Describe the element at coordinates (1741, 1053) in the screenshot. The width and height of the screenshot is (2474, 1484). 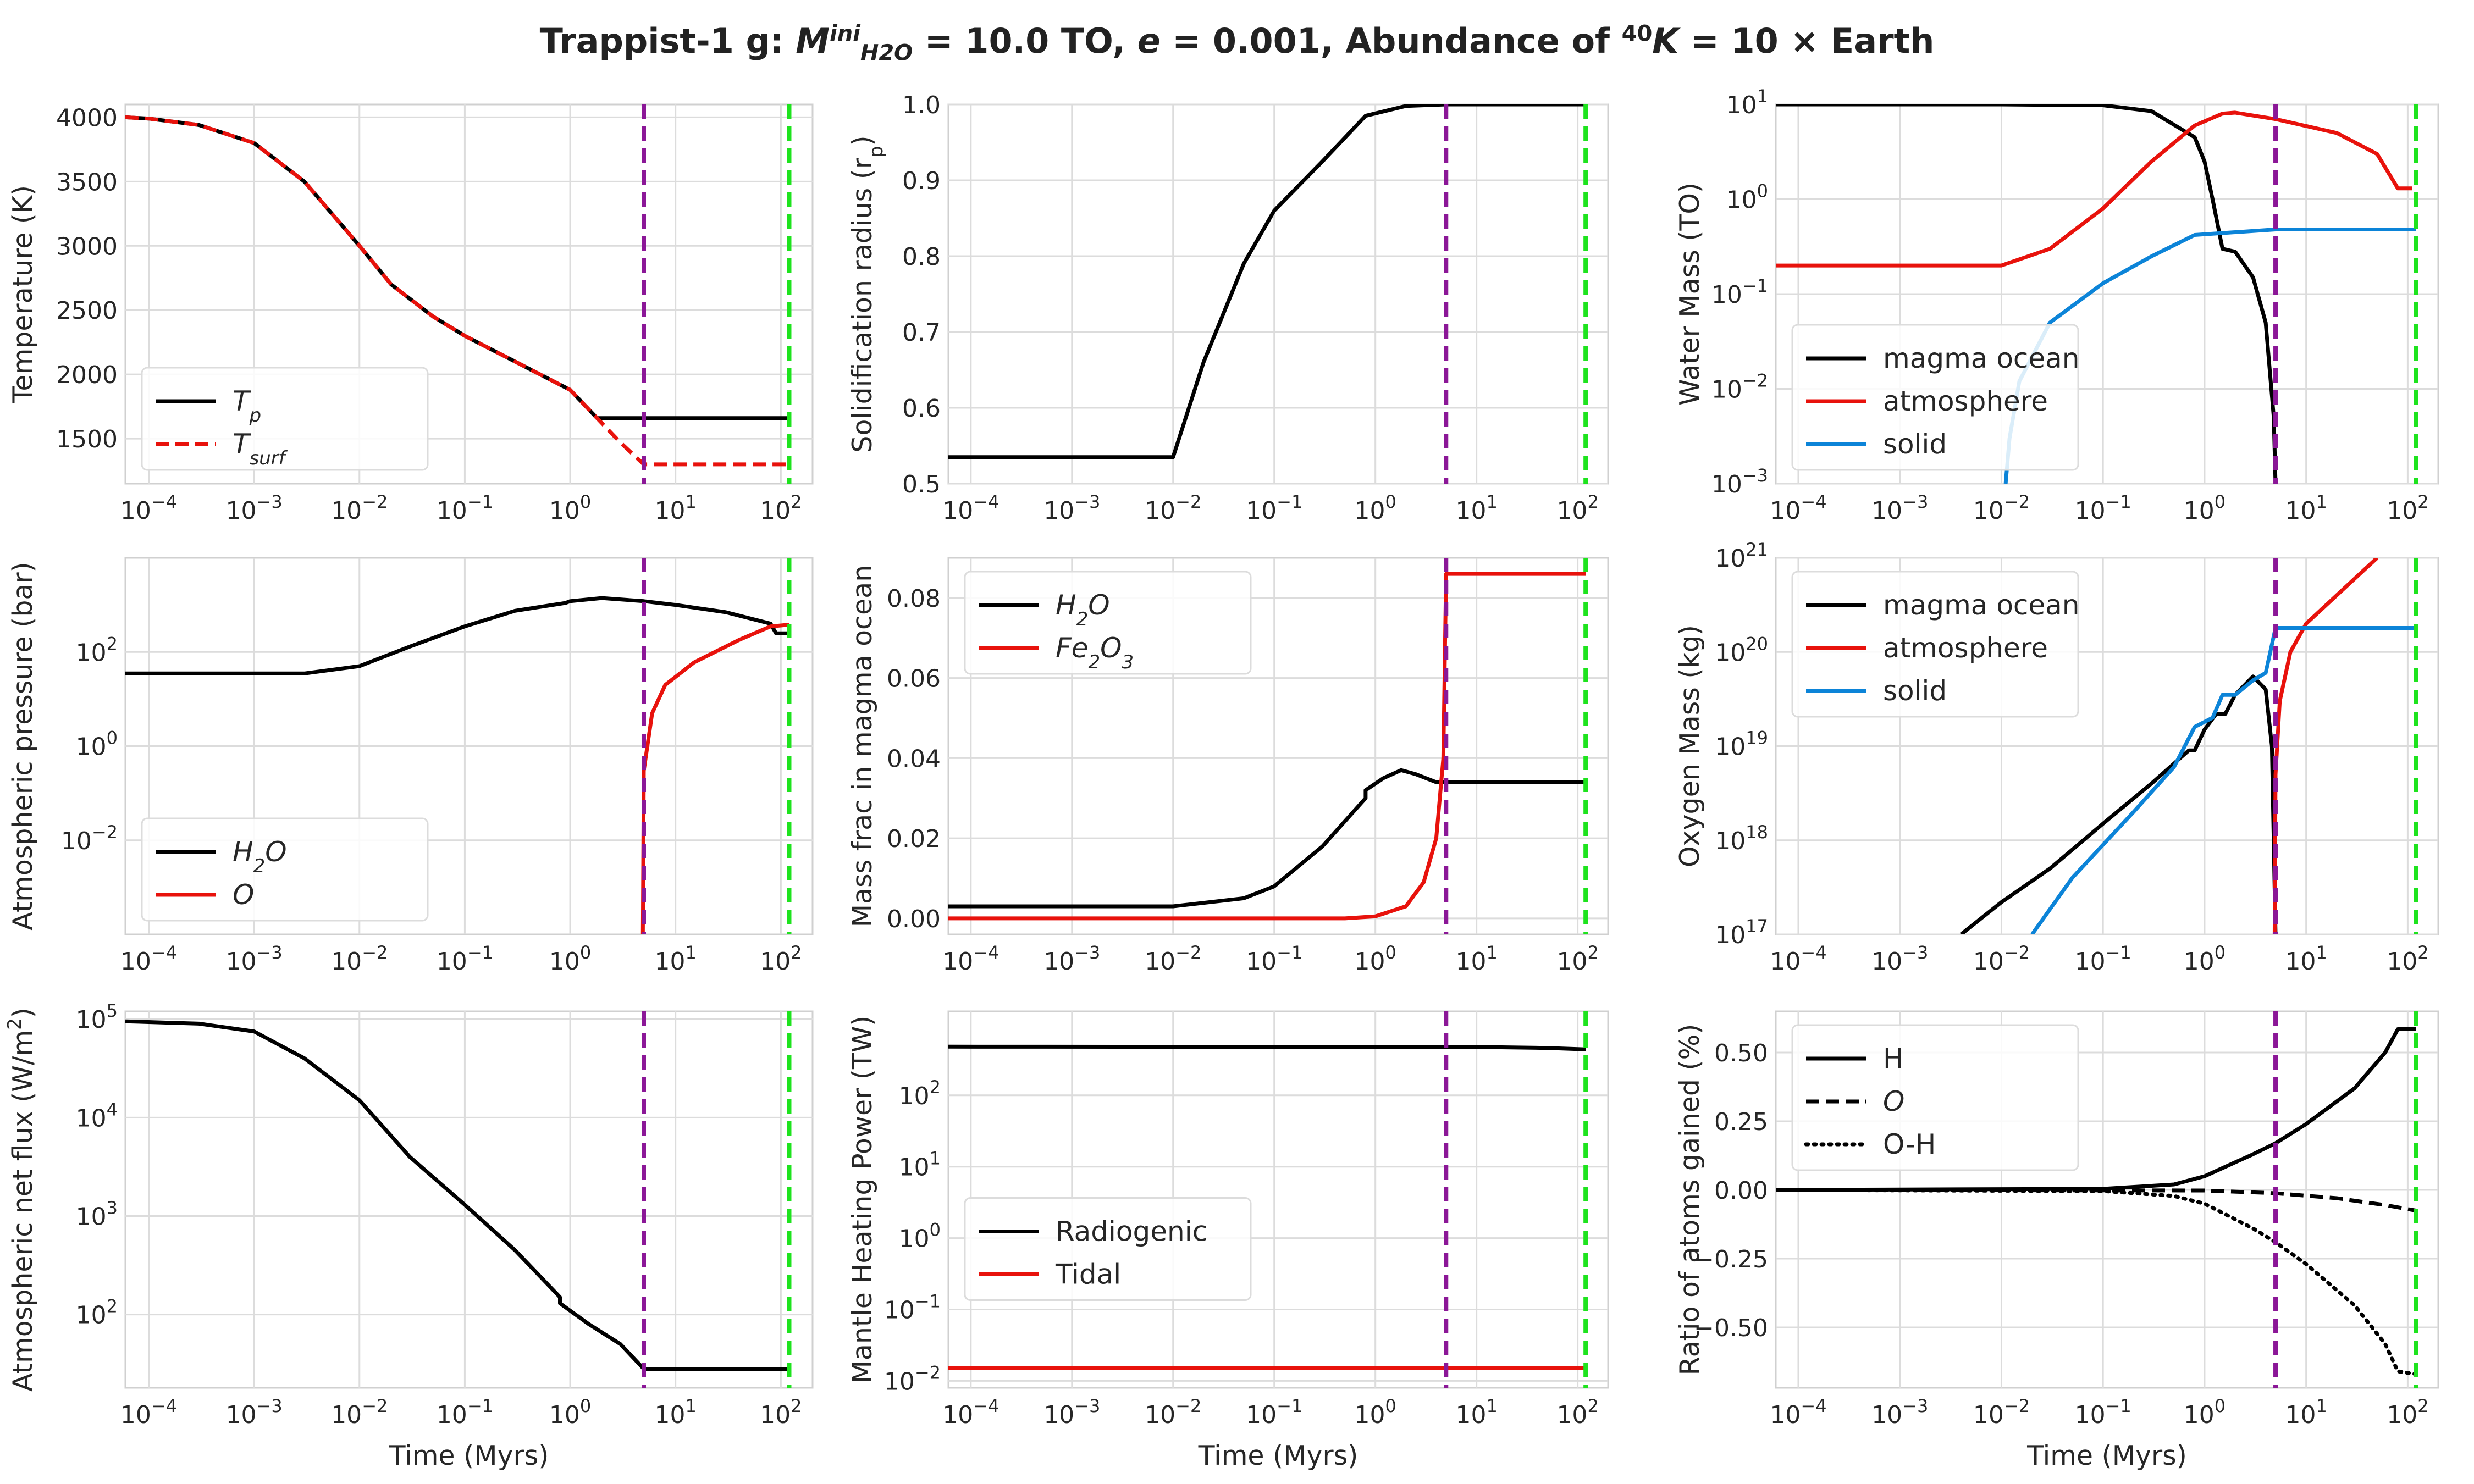
I see `y-tick-label: 0.50` at that location.